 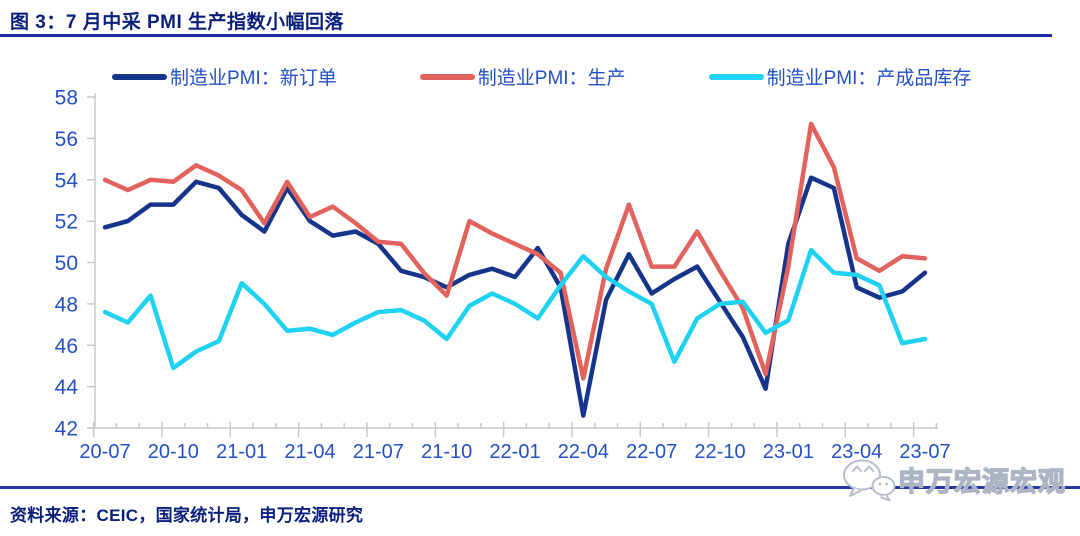 What do you see at coordinates (924, 452) in the screenshot?
I see `x-tick-label: 23-07` at bounding box center [924, 452].